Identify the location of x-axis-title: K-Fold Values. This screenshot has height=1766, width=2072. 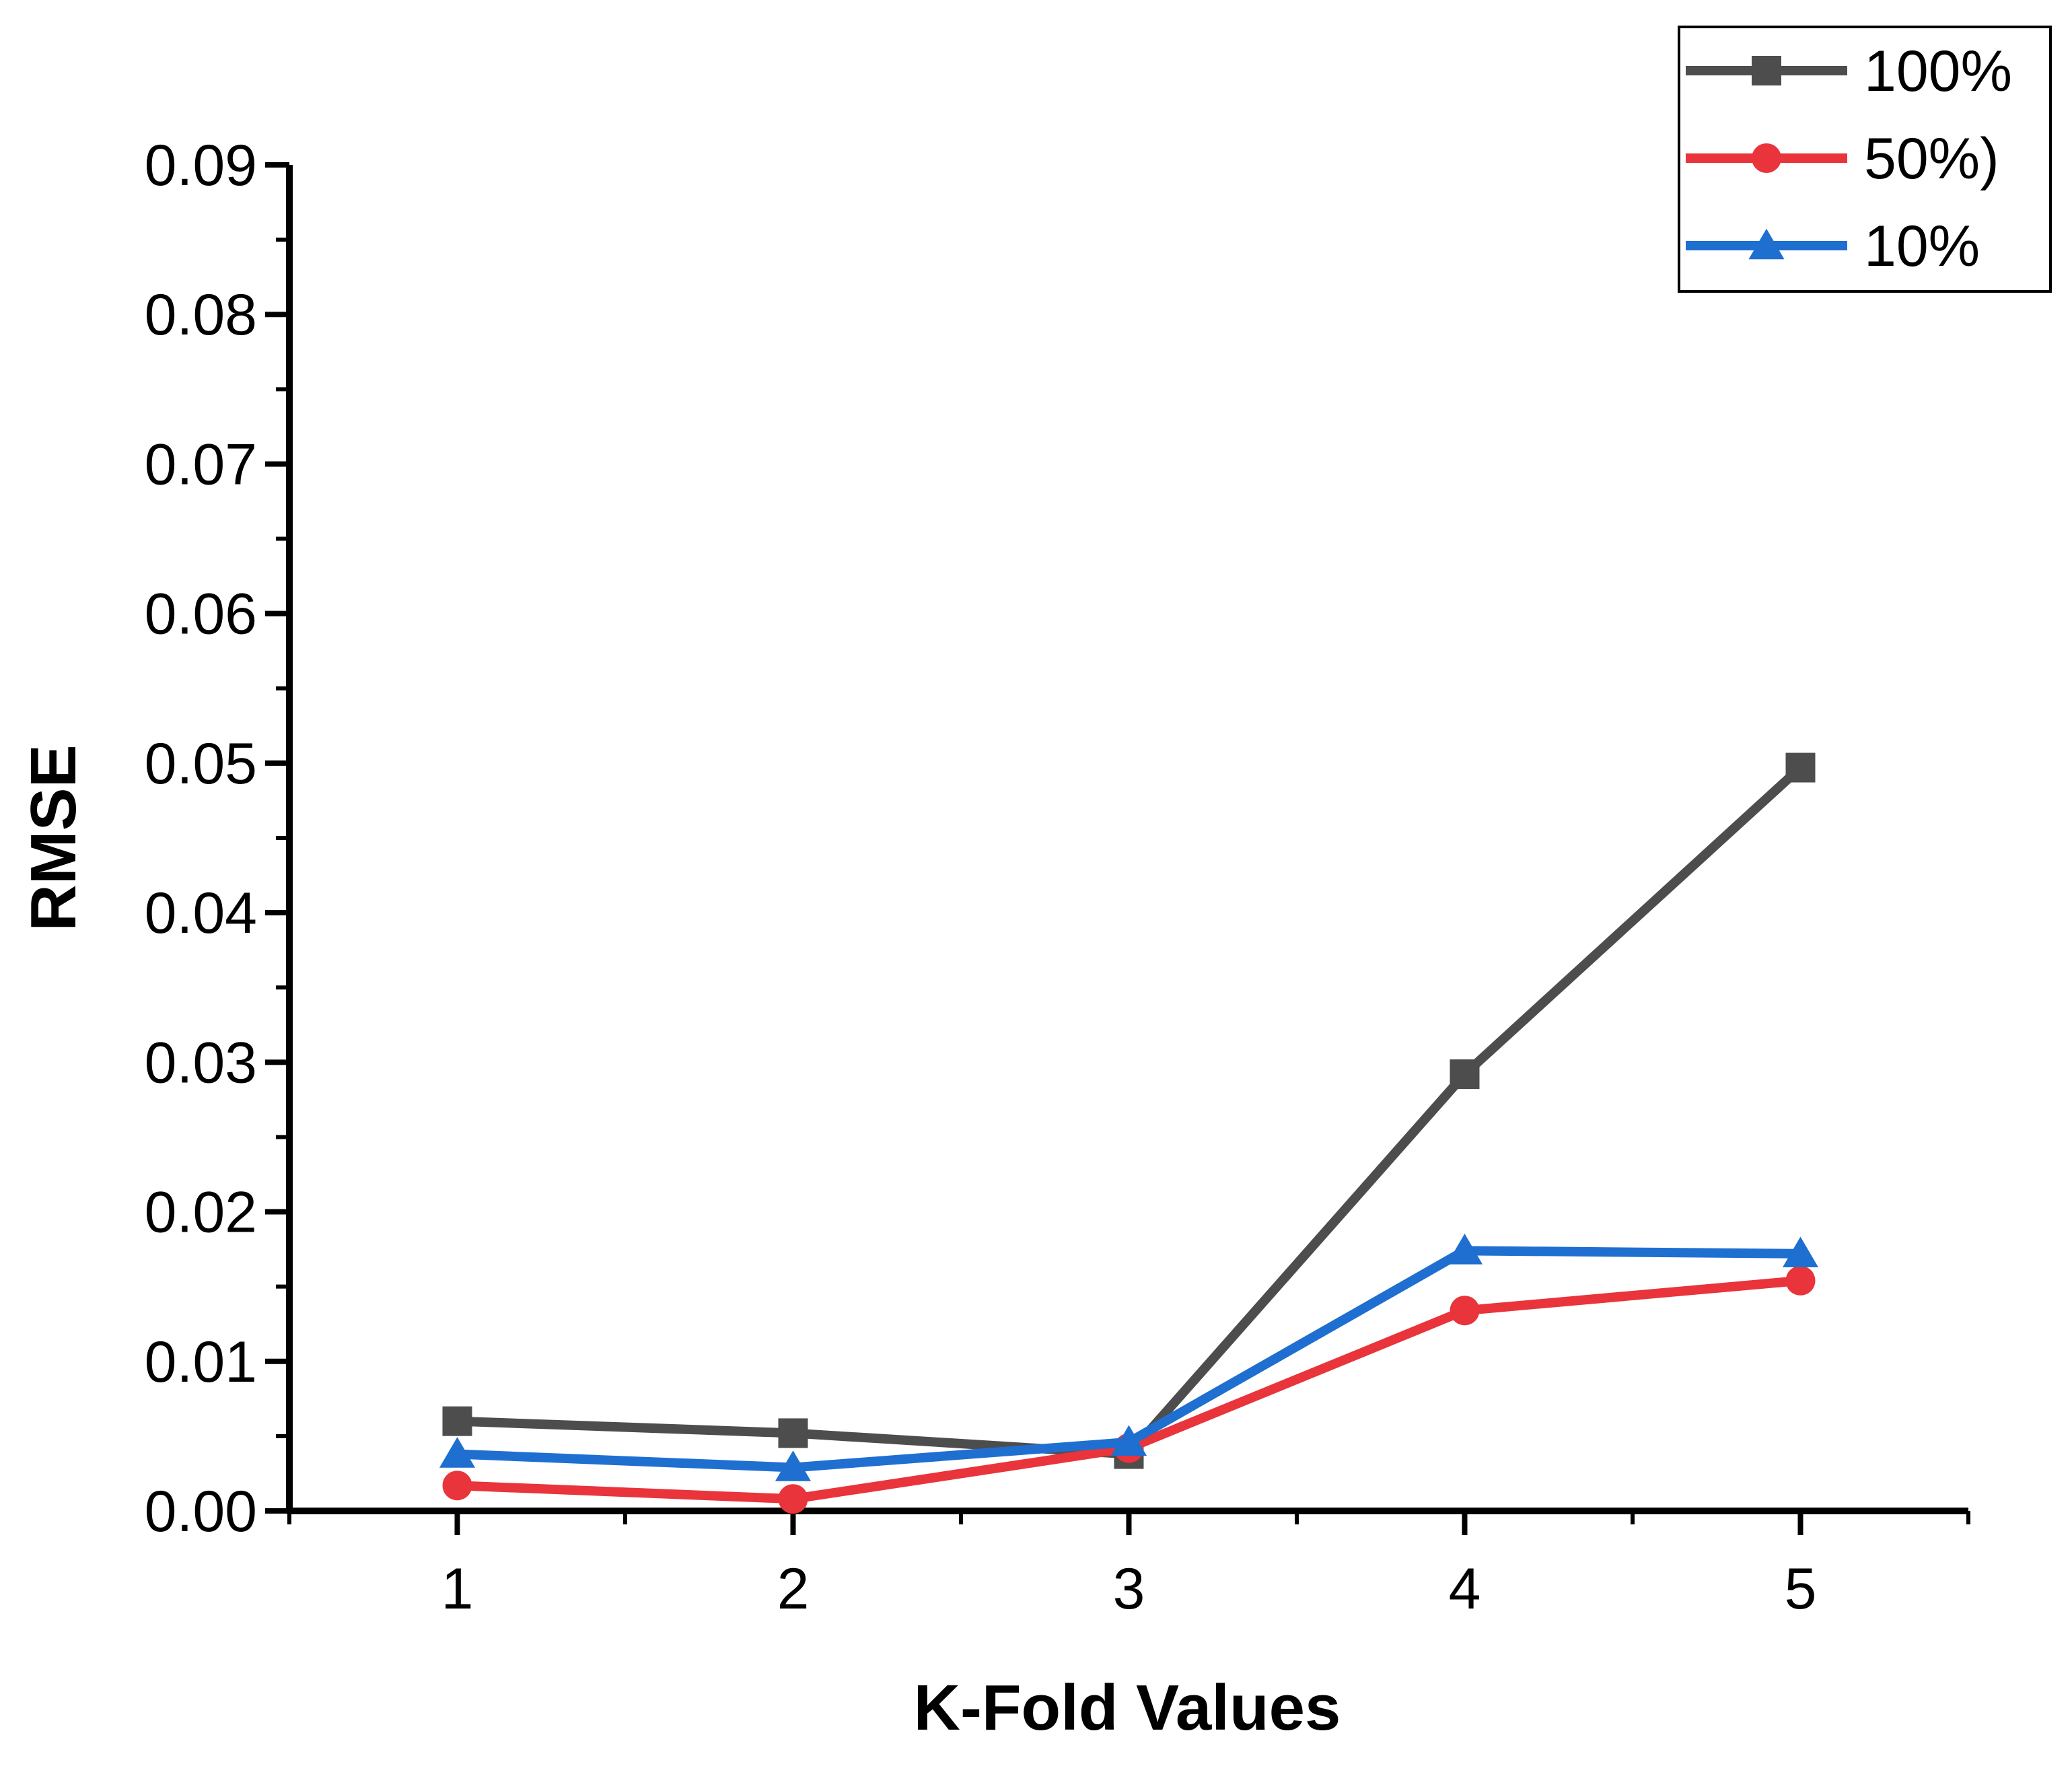
(1127, 1708).